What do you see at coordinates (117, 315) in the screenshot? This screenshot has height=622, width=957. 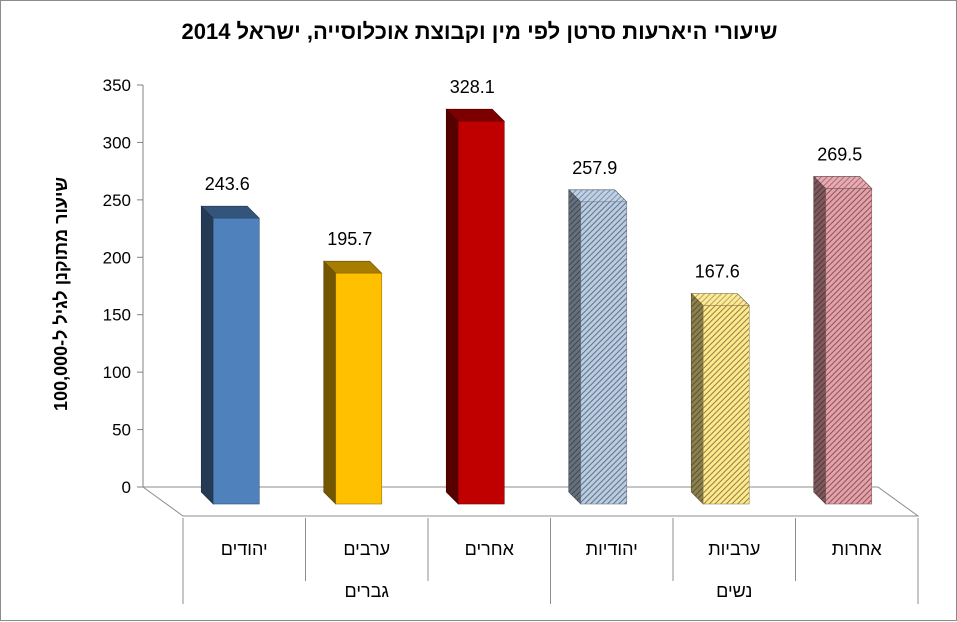 I see `y-tick-label: 150` at bounding box center [117, 315].